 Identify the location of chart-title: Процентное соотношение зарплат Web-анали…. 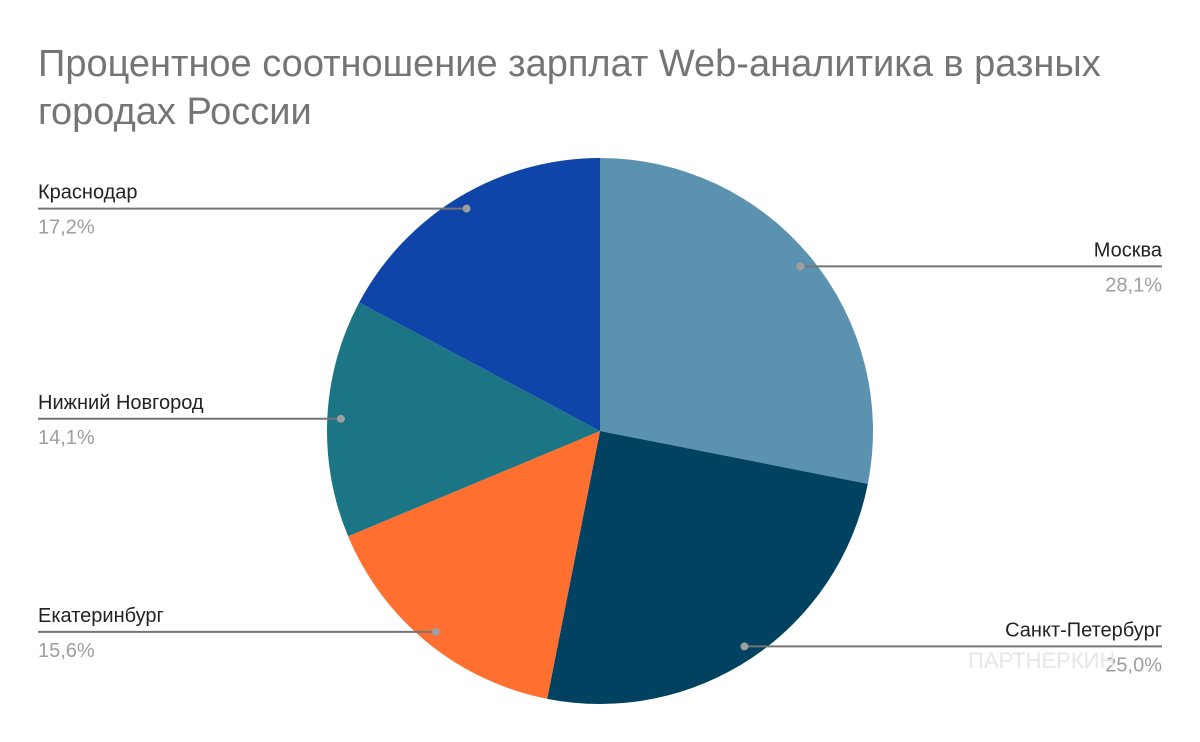
(569, 88).